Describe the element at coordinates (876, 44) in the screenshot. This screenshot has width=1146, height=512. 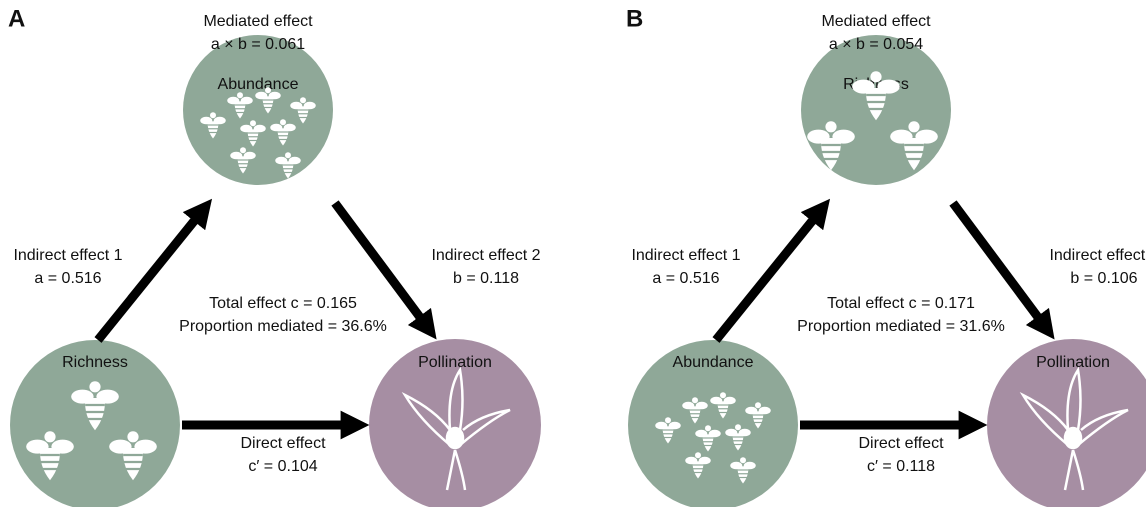
I see `mediated-label: a × b = 0.054` at that location.